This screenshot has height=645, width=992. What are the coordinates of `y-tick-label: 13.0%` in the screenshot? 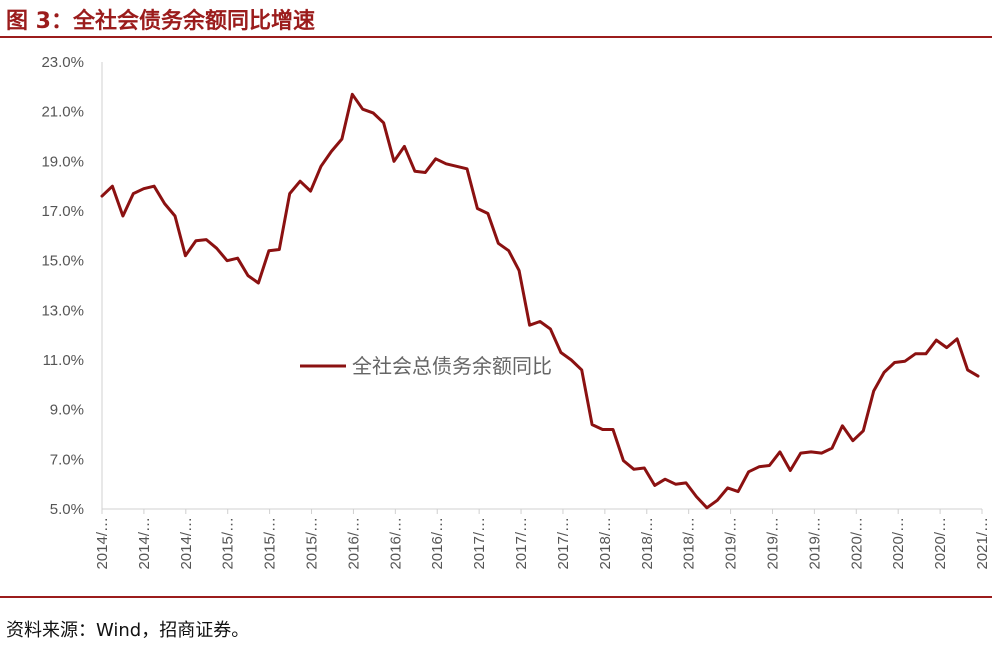 It's located at (62, 310).